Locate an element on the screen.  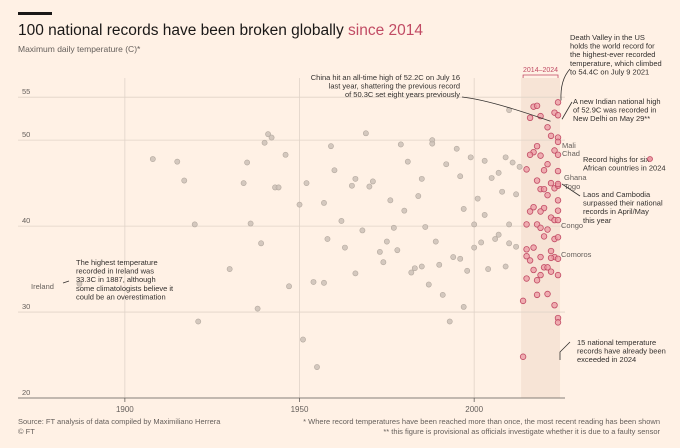
death-valley-annotation-line: the highest-ever recorded is located at coordinates (612, 54).